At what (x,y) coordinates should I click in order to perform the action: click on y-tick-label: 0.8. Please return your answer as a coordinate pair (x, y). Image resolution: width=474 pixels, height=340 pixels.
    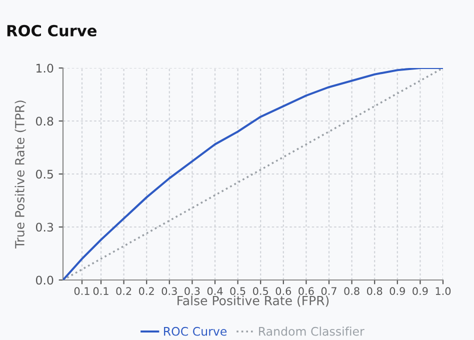
    Looking at the image, I should click on (45, 121).